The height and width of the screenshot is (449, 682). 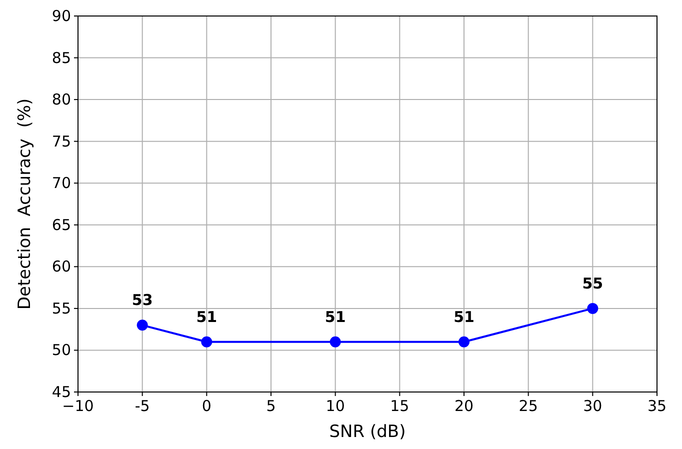 I want to click on x-tick-label: 20, so click(x=464, y=406).